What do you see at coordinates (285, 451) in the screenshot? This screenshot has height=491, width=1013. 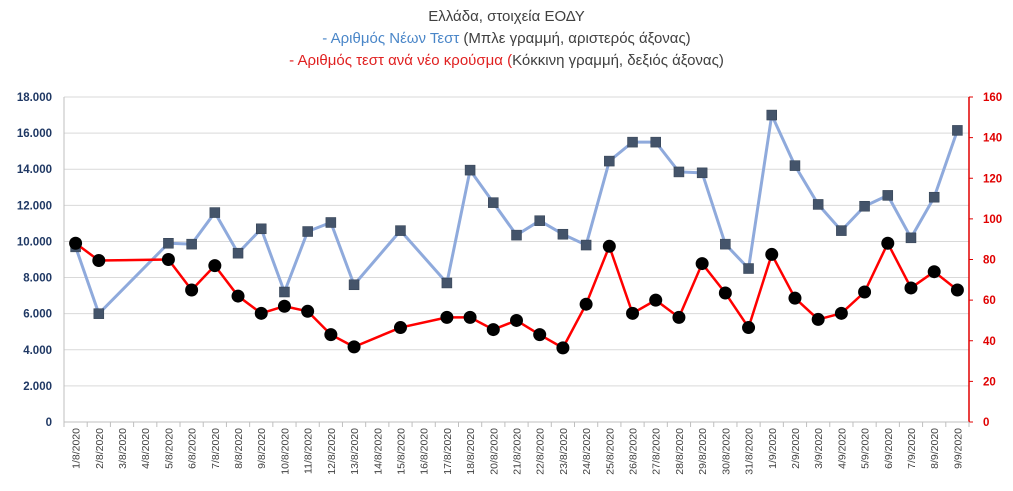 I see `x-axis-tick-label: 10/8/2020` at bounding box center [285, 451].